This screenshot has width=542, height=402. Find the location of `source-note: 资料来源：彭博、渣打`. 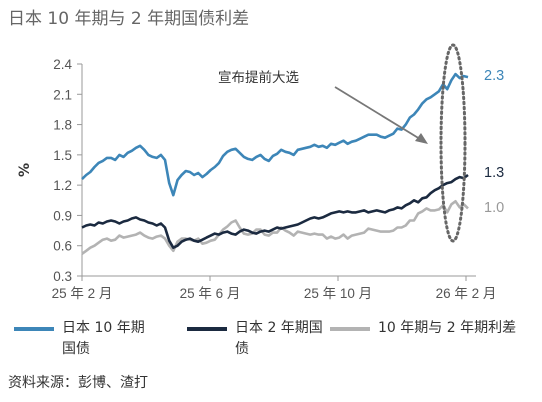

source-note: 资料来源：彭博、渣打 is located at coordinates (78, 383).